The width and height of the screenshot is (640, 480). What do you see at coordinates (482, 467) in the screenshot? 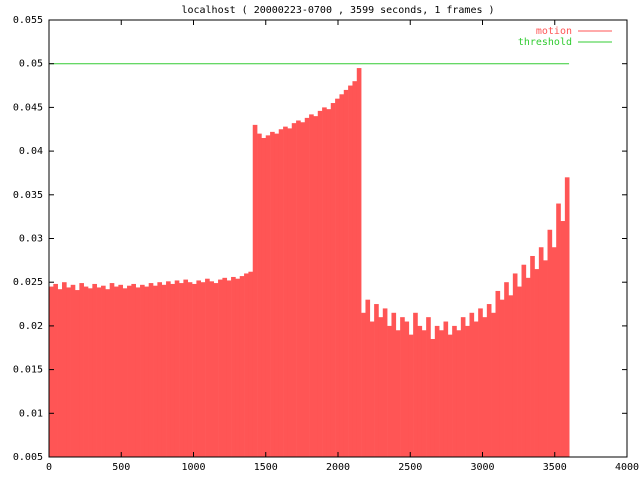
I see `x-tick-label: 3000` at bounding box center [482, 467].